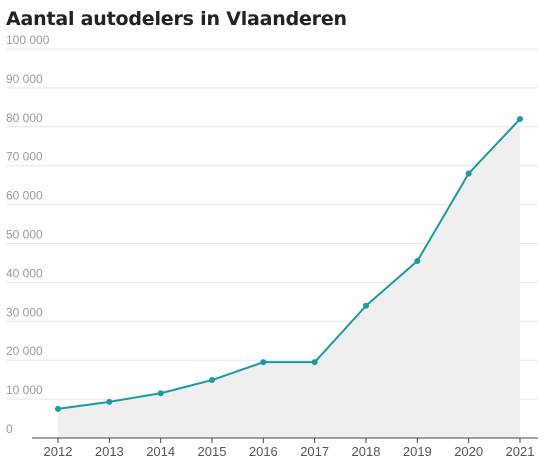  I want to click on y-tick-label: 40 000, so click(24, 273).